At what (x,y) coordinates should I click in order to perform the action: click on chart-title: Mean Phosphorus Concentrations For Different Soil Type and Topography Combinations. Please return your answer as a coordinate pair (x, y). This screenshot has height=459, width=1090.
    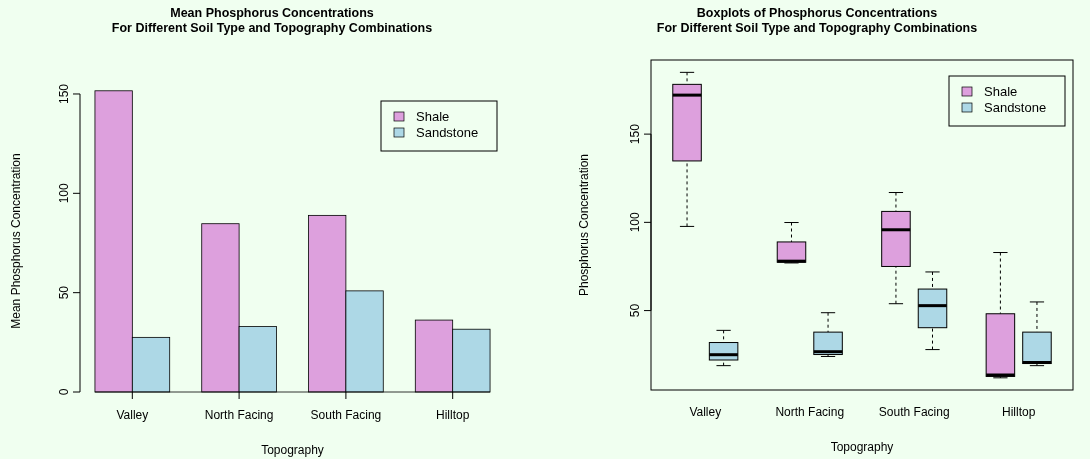
    Looking at the image, I should click on (272, 20).